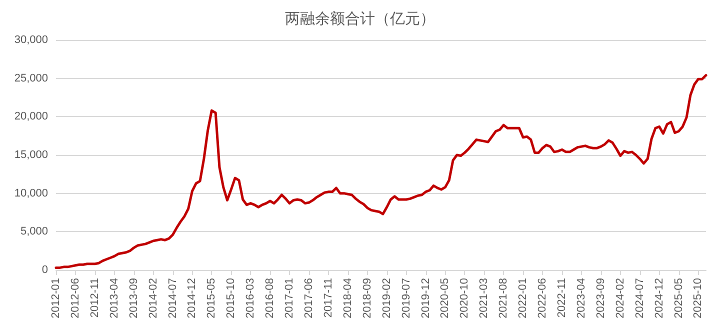 Image resolution: width=720 pixels, height=332 pixels. Describe the element at coordinates (31, 78) in the screenshot. I see `y-tick-label: 25,000` at that location.